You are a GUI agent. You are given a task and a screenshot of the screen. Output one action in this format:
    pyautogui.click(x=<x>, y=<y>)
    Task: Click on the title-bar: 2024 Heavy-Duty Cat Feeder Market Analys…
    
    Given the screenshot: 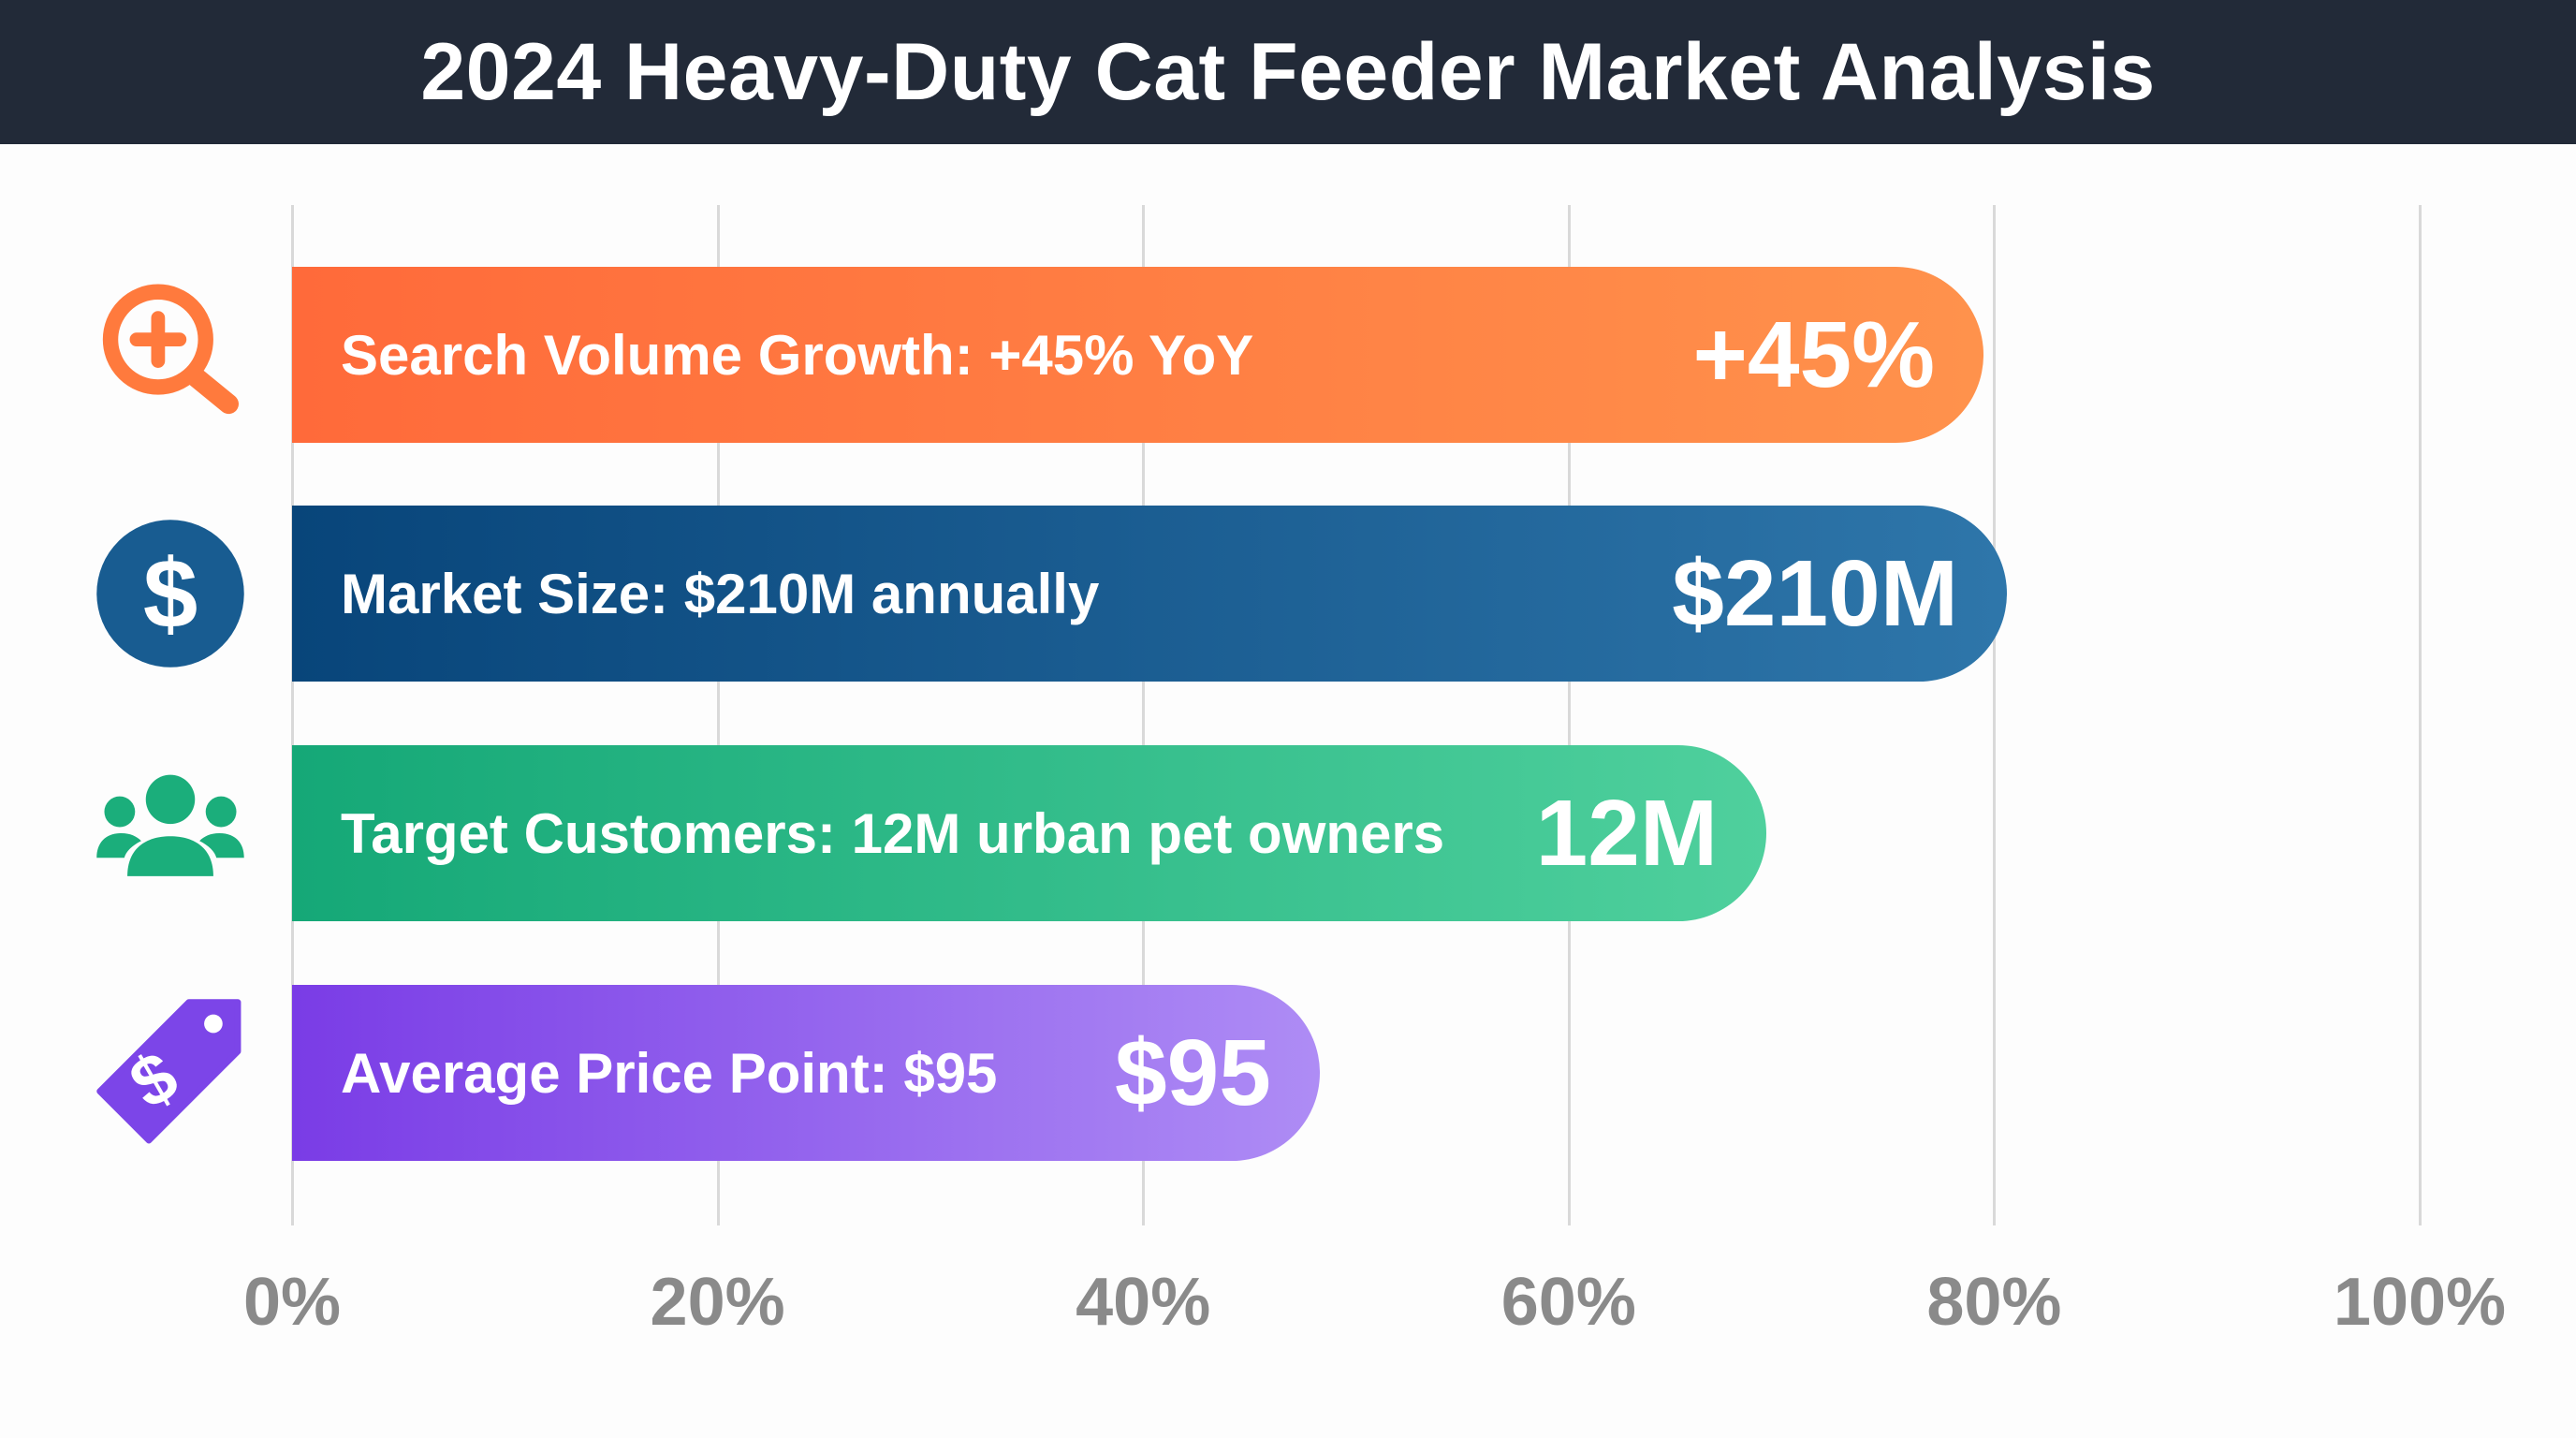 What is the action you would take?
    pyautogui.click(x=1288, y=72)
    